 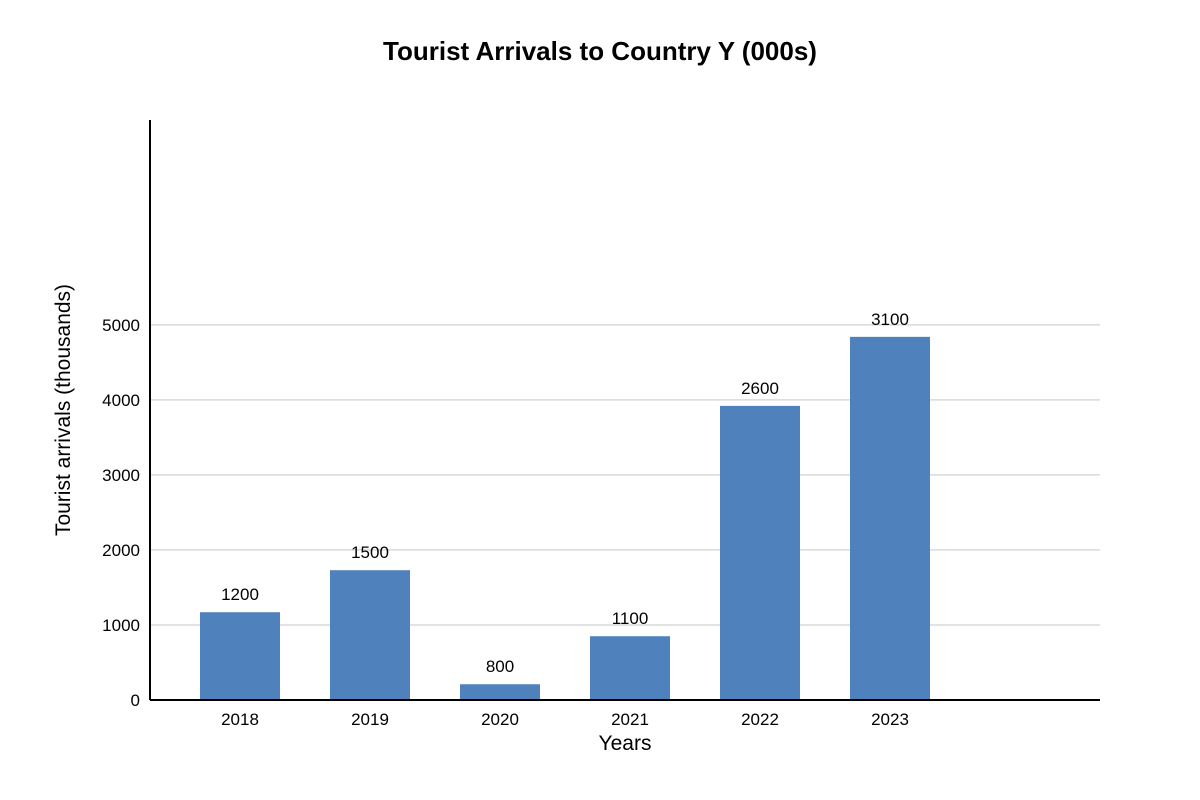 I want to click on x-axis-label: Years, so click(x=625, y=743).